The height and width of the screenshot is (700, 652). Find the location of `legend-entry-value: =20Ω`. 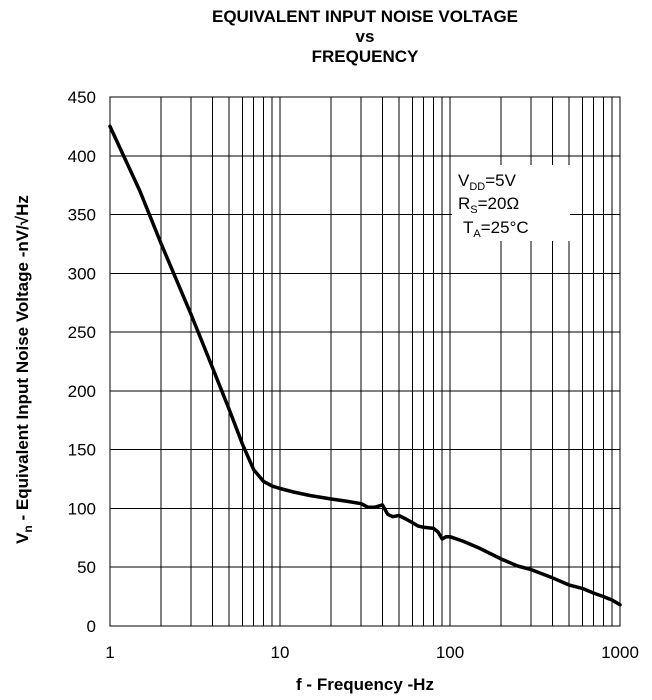

legend-entry-value: =20Ω is located at coordinates (499, 203).